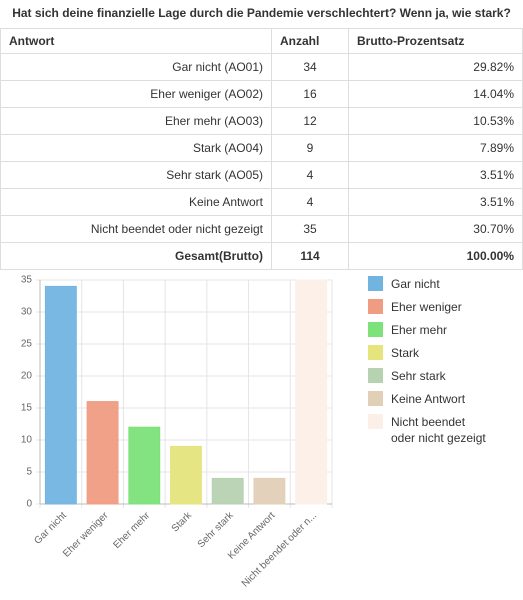  I want to click on legend-item: Eher weniger, so click(429, 307).